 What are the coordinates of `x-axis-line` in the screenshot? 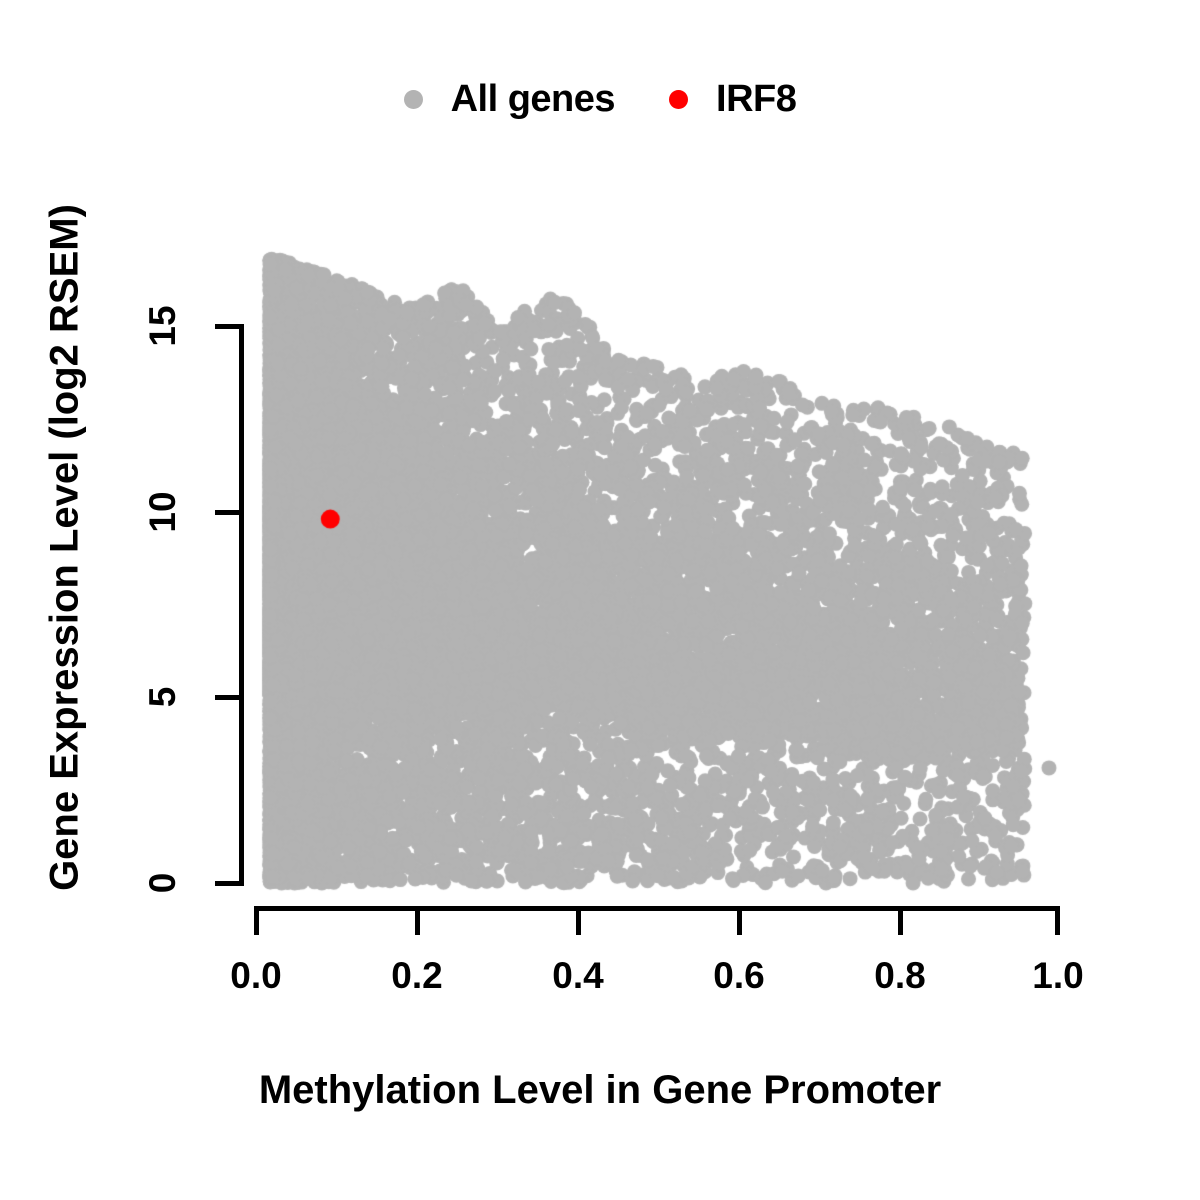 It's located at (657, 908).